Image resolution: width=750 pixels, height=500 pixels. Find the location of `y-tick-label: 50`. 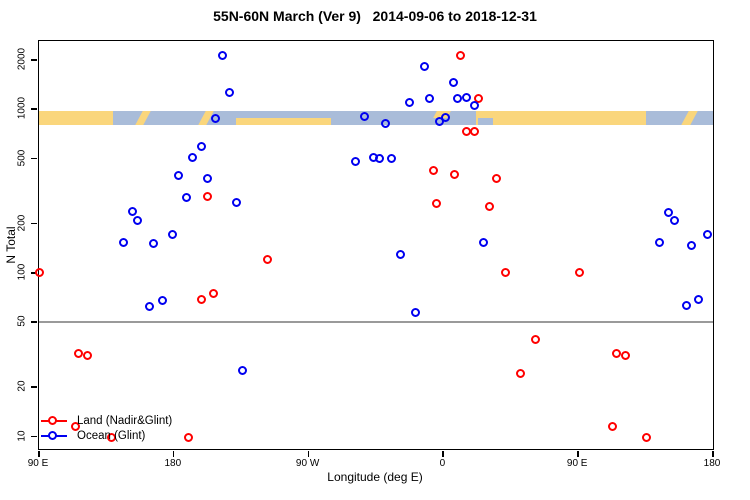

y-tick-label: 50 is located at coordinates (22, 321).